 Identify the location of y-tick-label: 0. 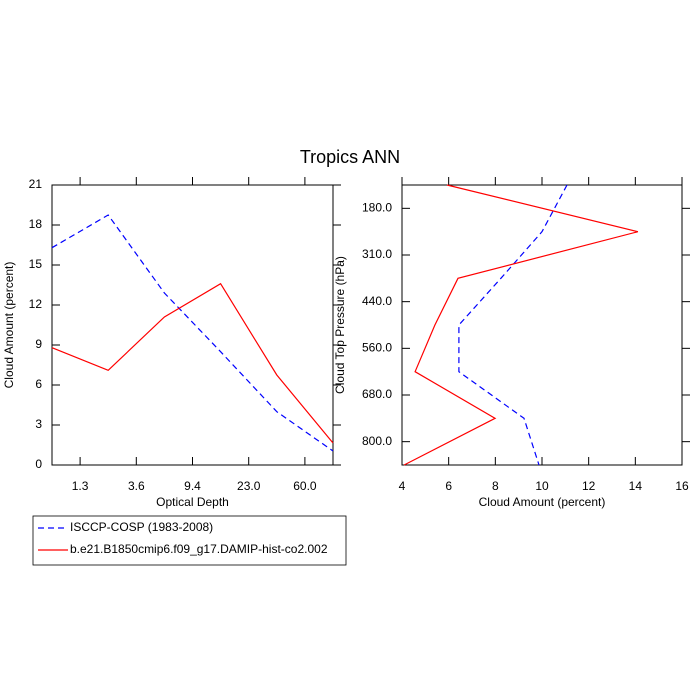
(38, 464).